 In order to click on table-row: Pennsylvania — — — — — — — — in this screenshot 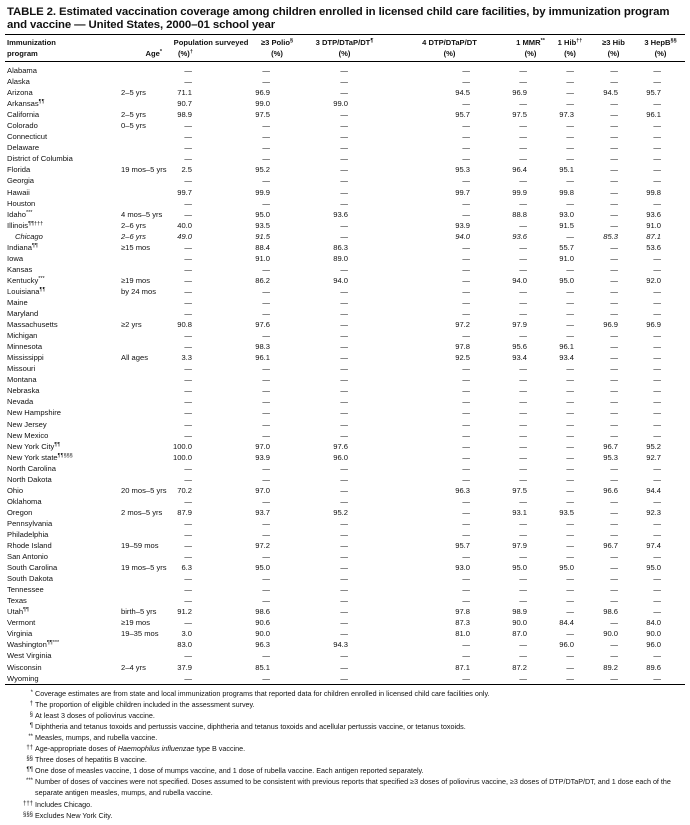, I will do `click(345, 523)`.